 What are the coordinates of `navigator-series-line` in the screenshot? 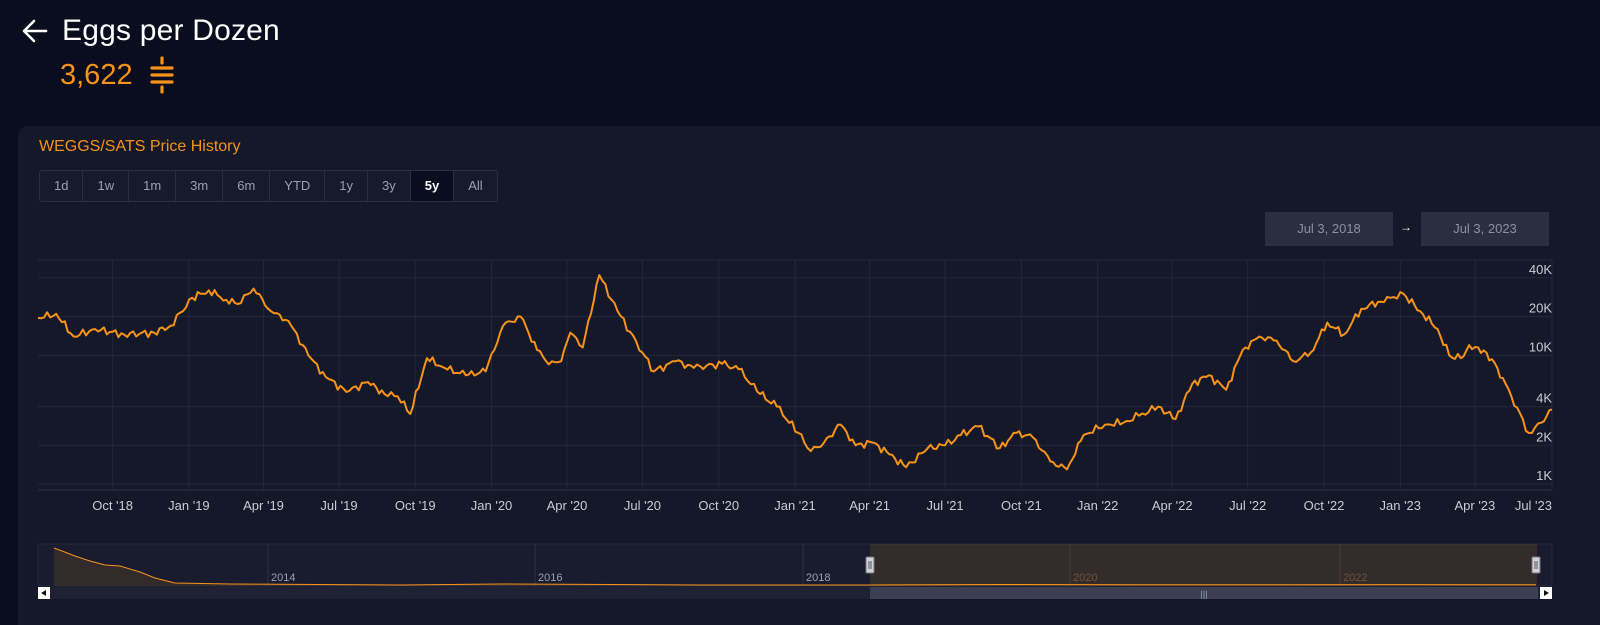 It's located at (795, 566).